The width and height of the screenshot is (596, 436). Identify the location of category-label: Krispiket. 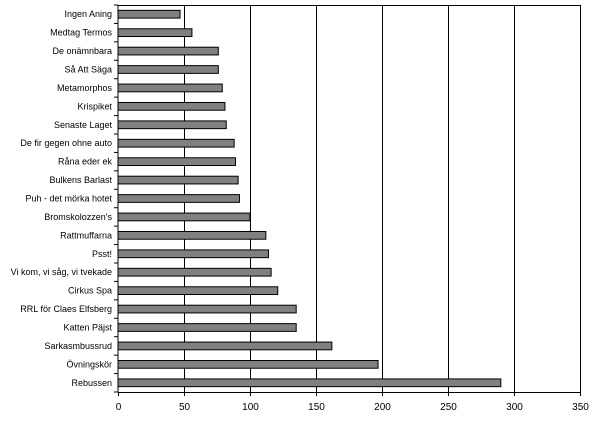
(94, 106).